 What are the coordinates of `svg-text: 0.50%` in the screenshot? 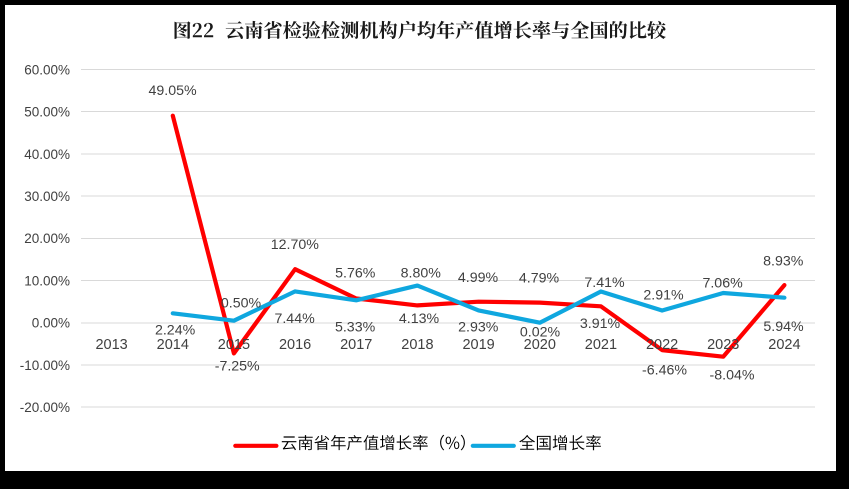 It's located at (241, 303).